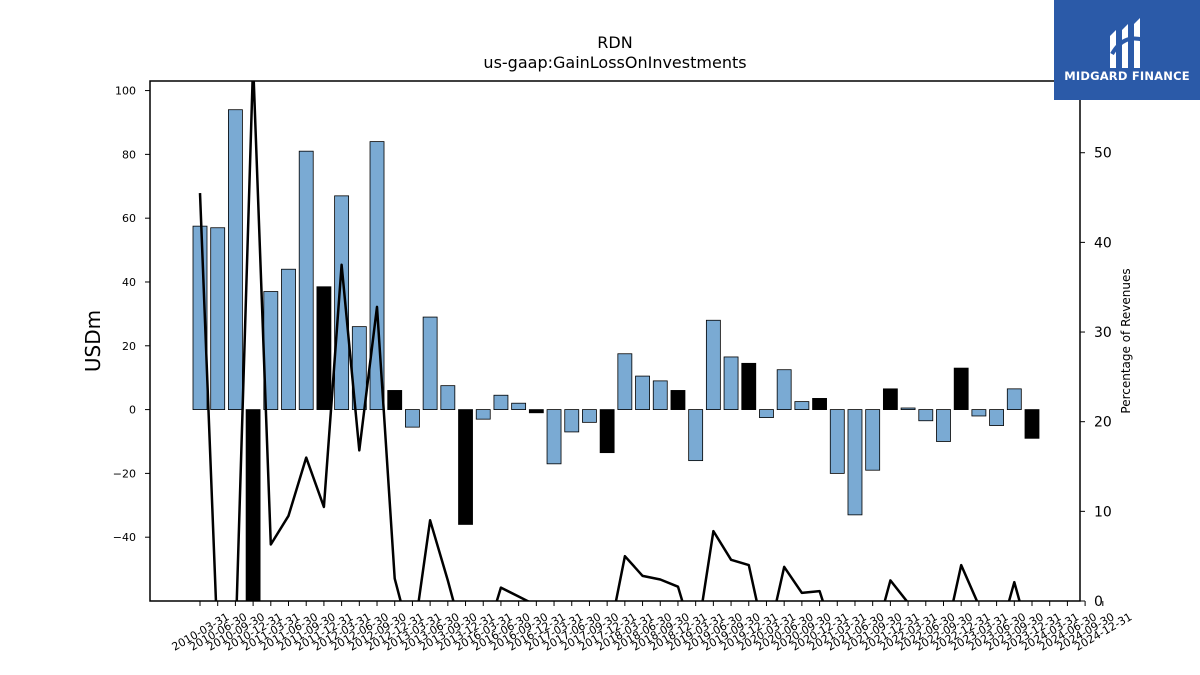 Image resolution: width=1200 pixels, height=675 pixels. I want to click on logo-text: MIDGARD FINANCE, so click(1127, 76).